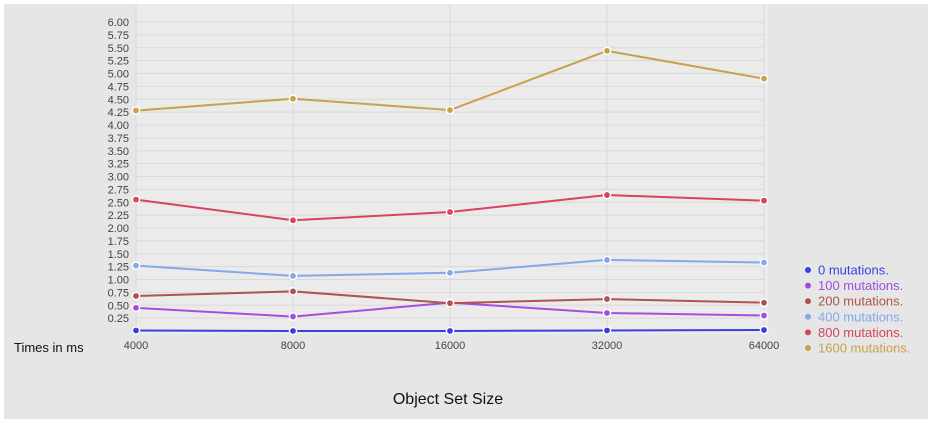  I want to click on x-tick-label: 32000, so click(607, 346).